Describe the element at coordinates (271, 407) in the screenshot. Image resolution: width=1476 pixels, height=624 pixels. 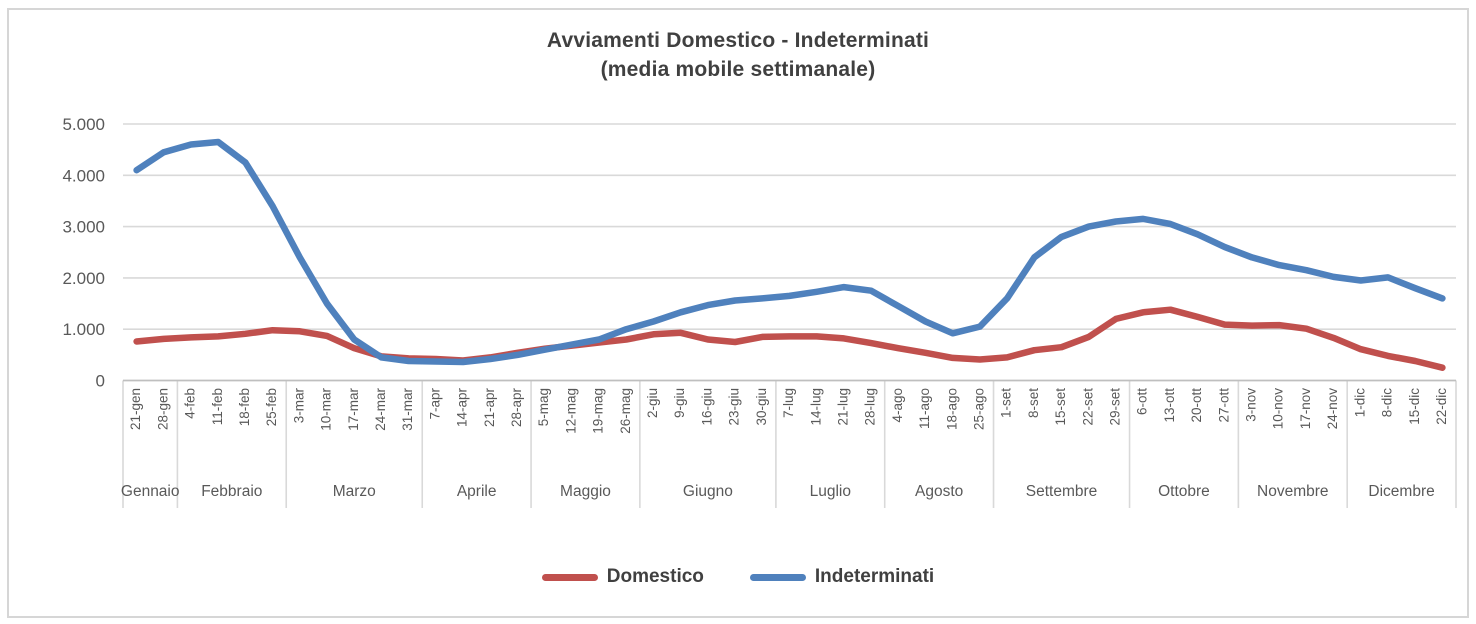
I see `x-axis-week-label: 25-feb` at that location.